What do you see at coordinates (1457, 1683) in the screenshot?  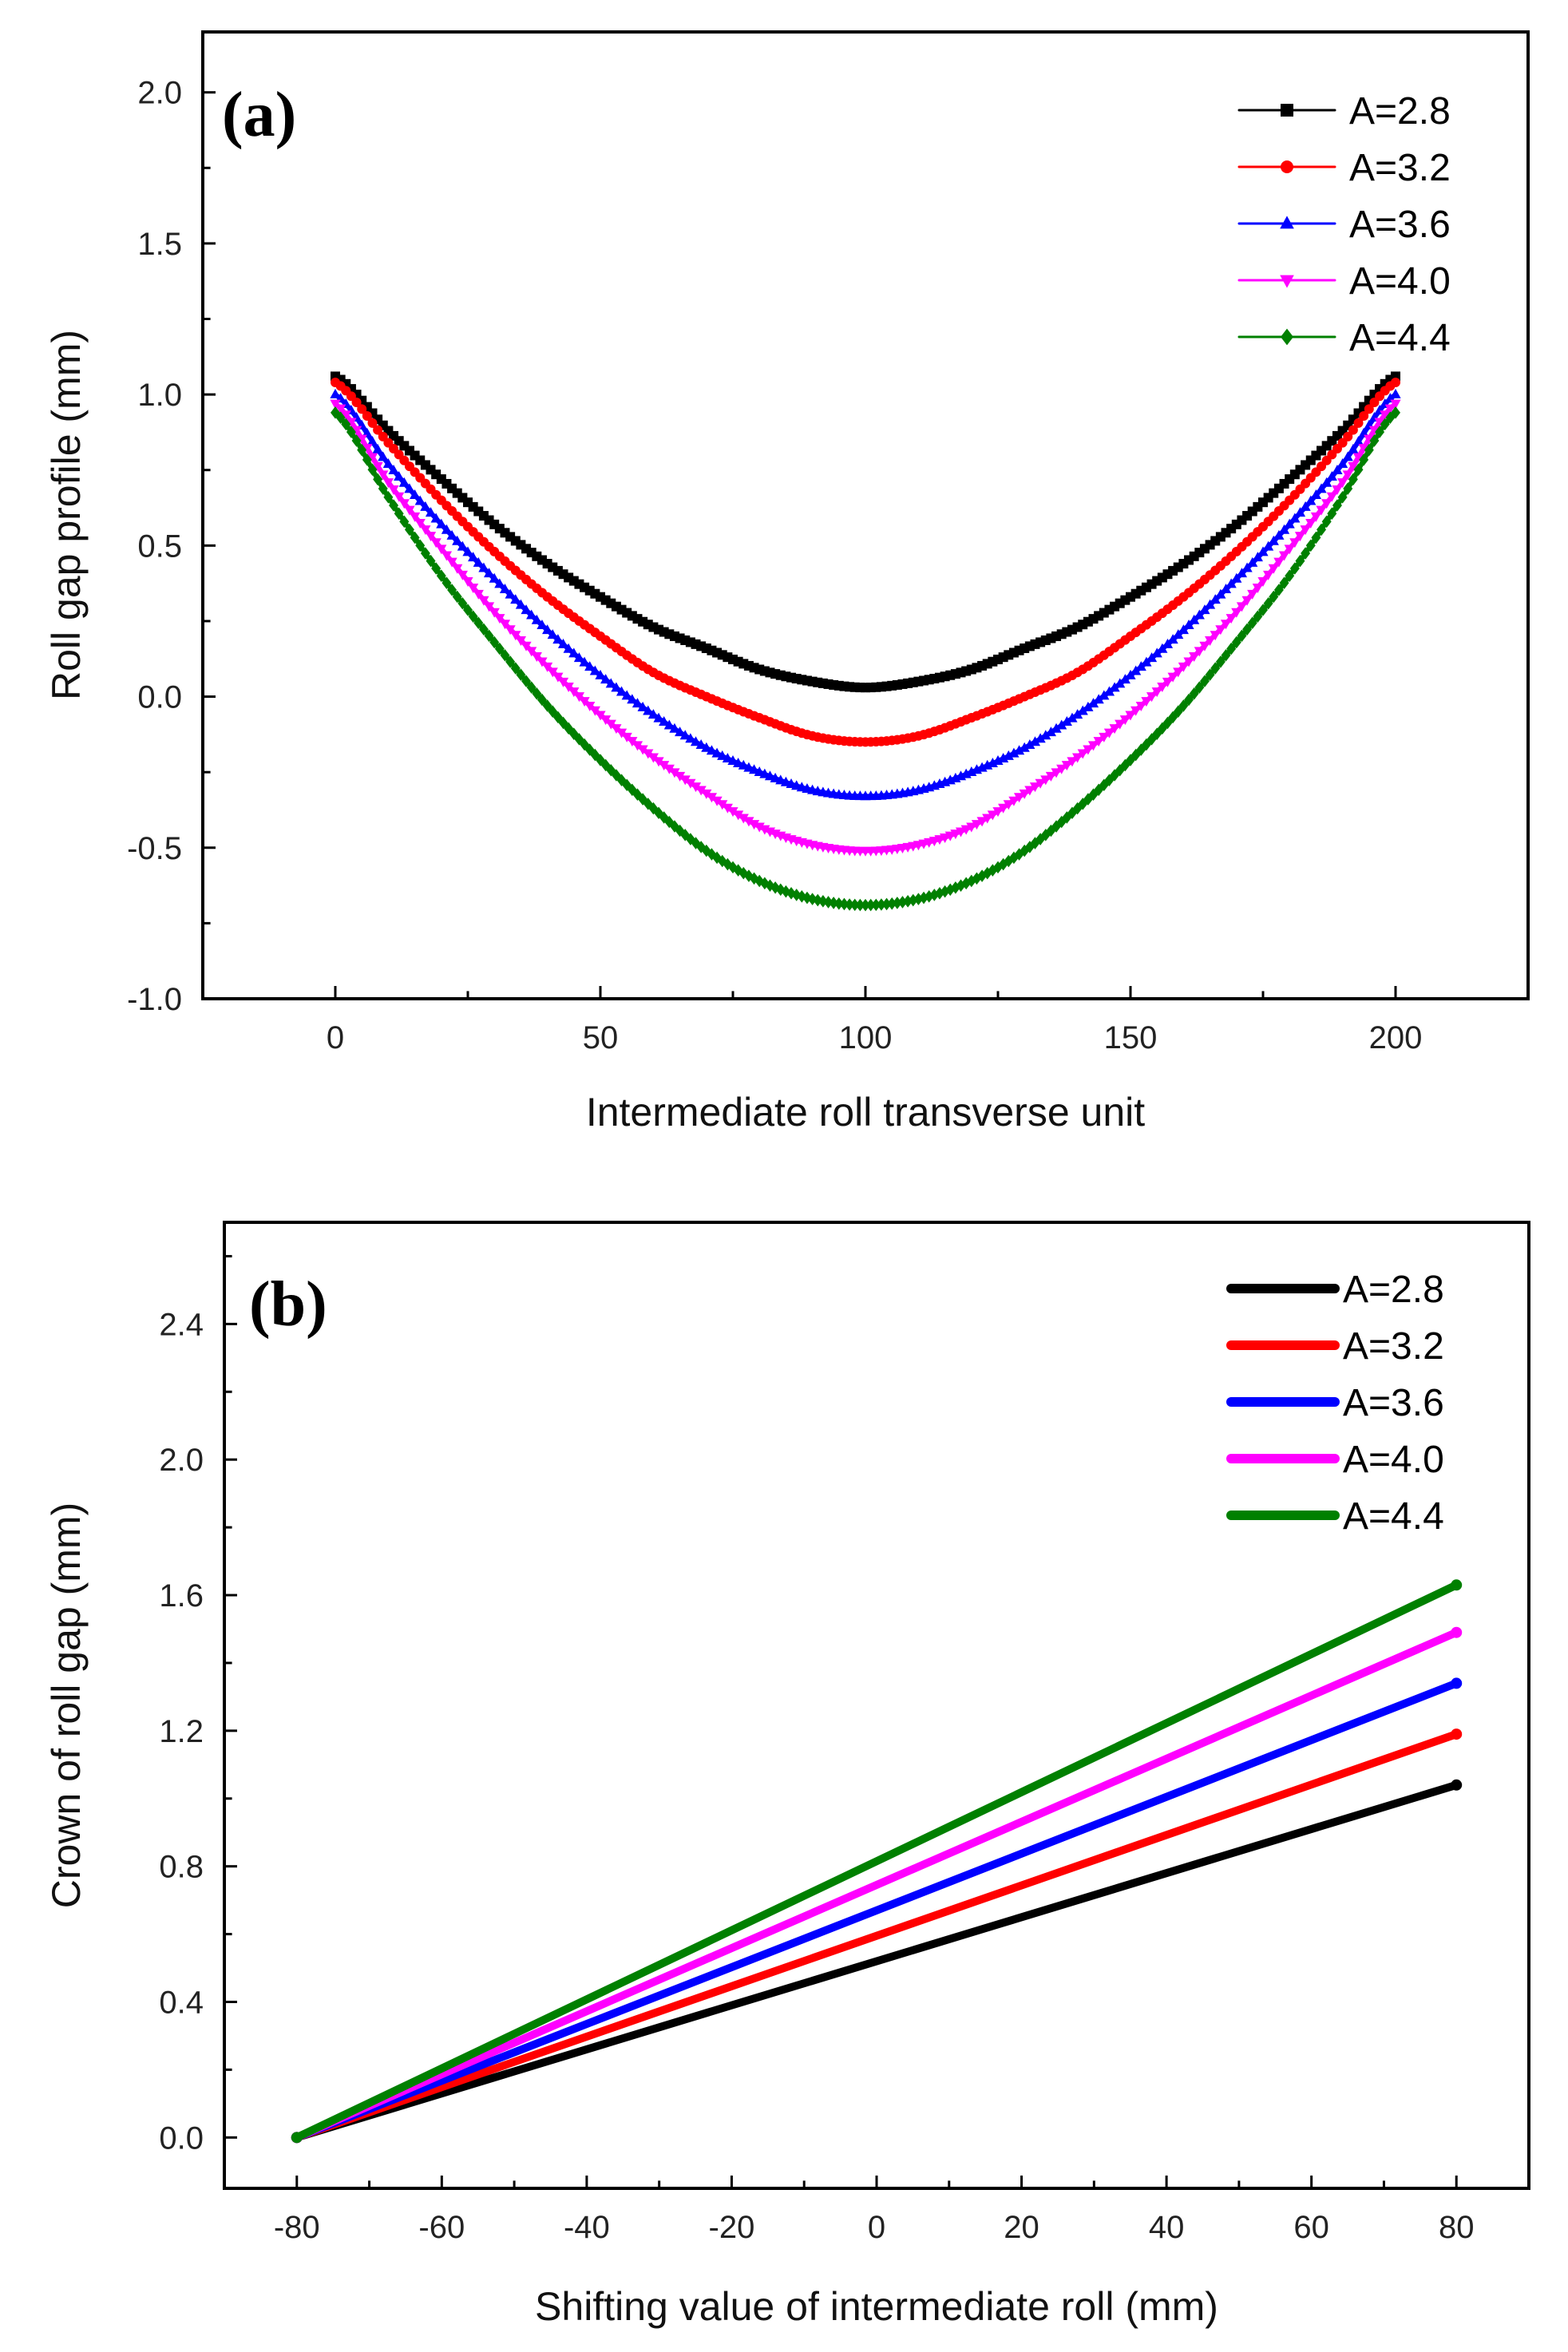 I see `series-b-a-3-6-point` at bounding box center [1457, 1683].